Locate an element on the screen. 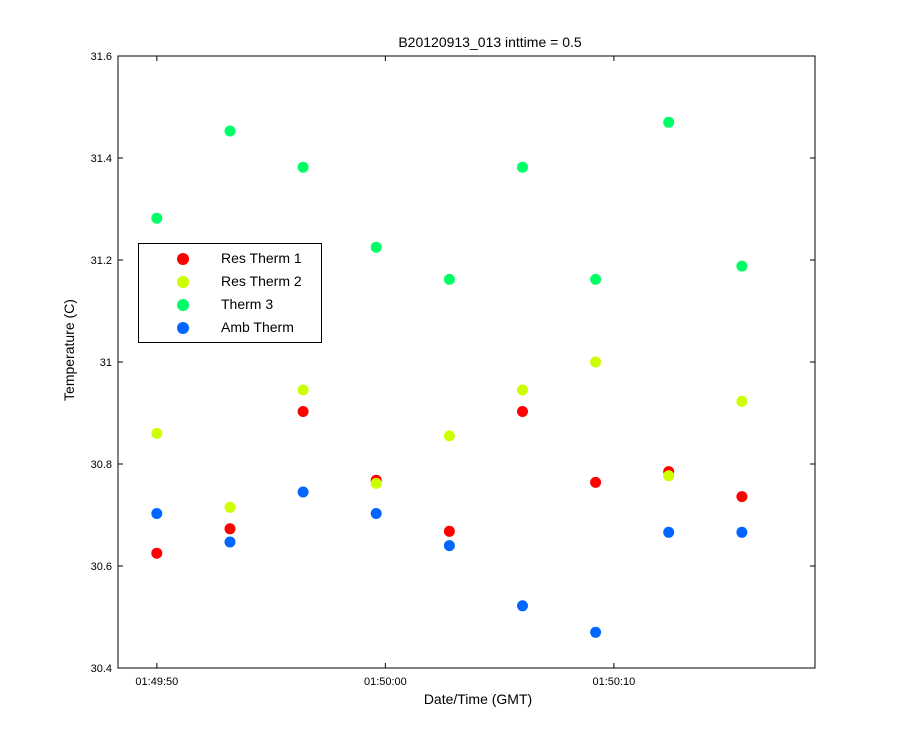 Image resolution: width=900 pixels, height=750 pixels. x-tick-label: 01:50:00 is located at coordinates (385, 682).